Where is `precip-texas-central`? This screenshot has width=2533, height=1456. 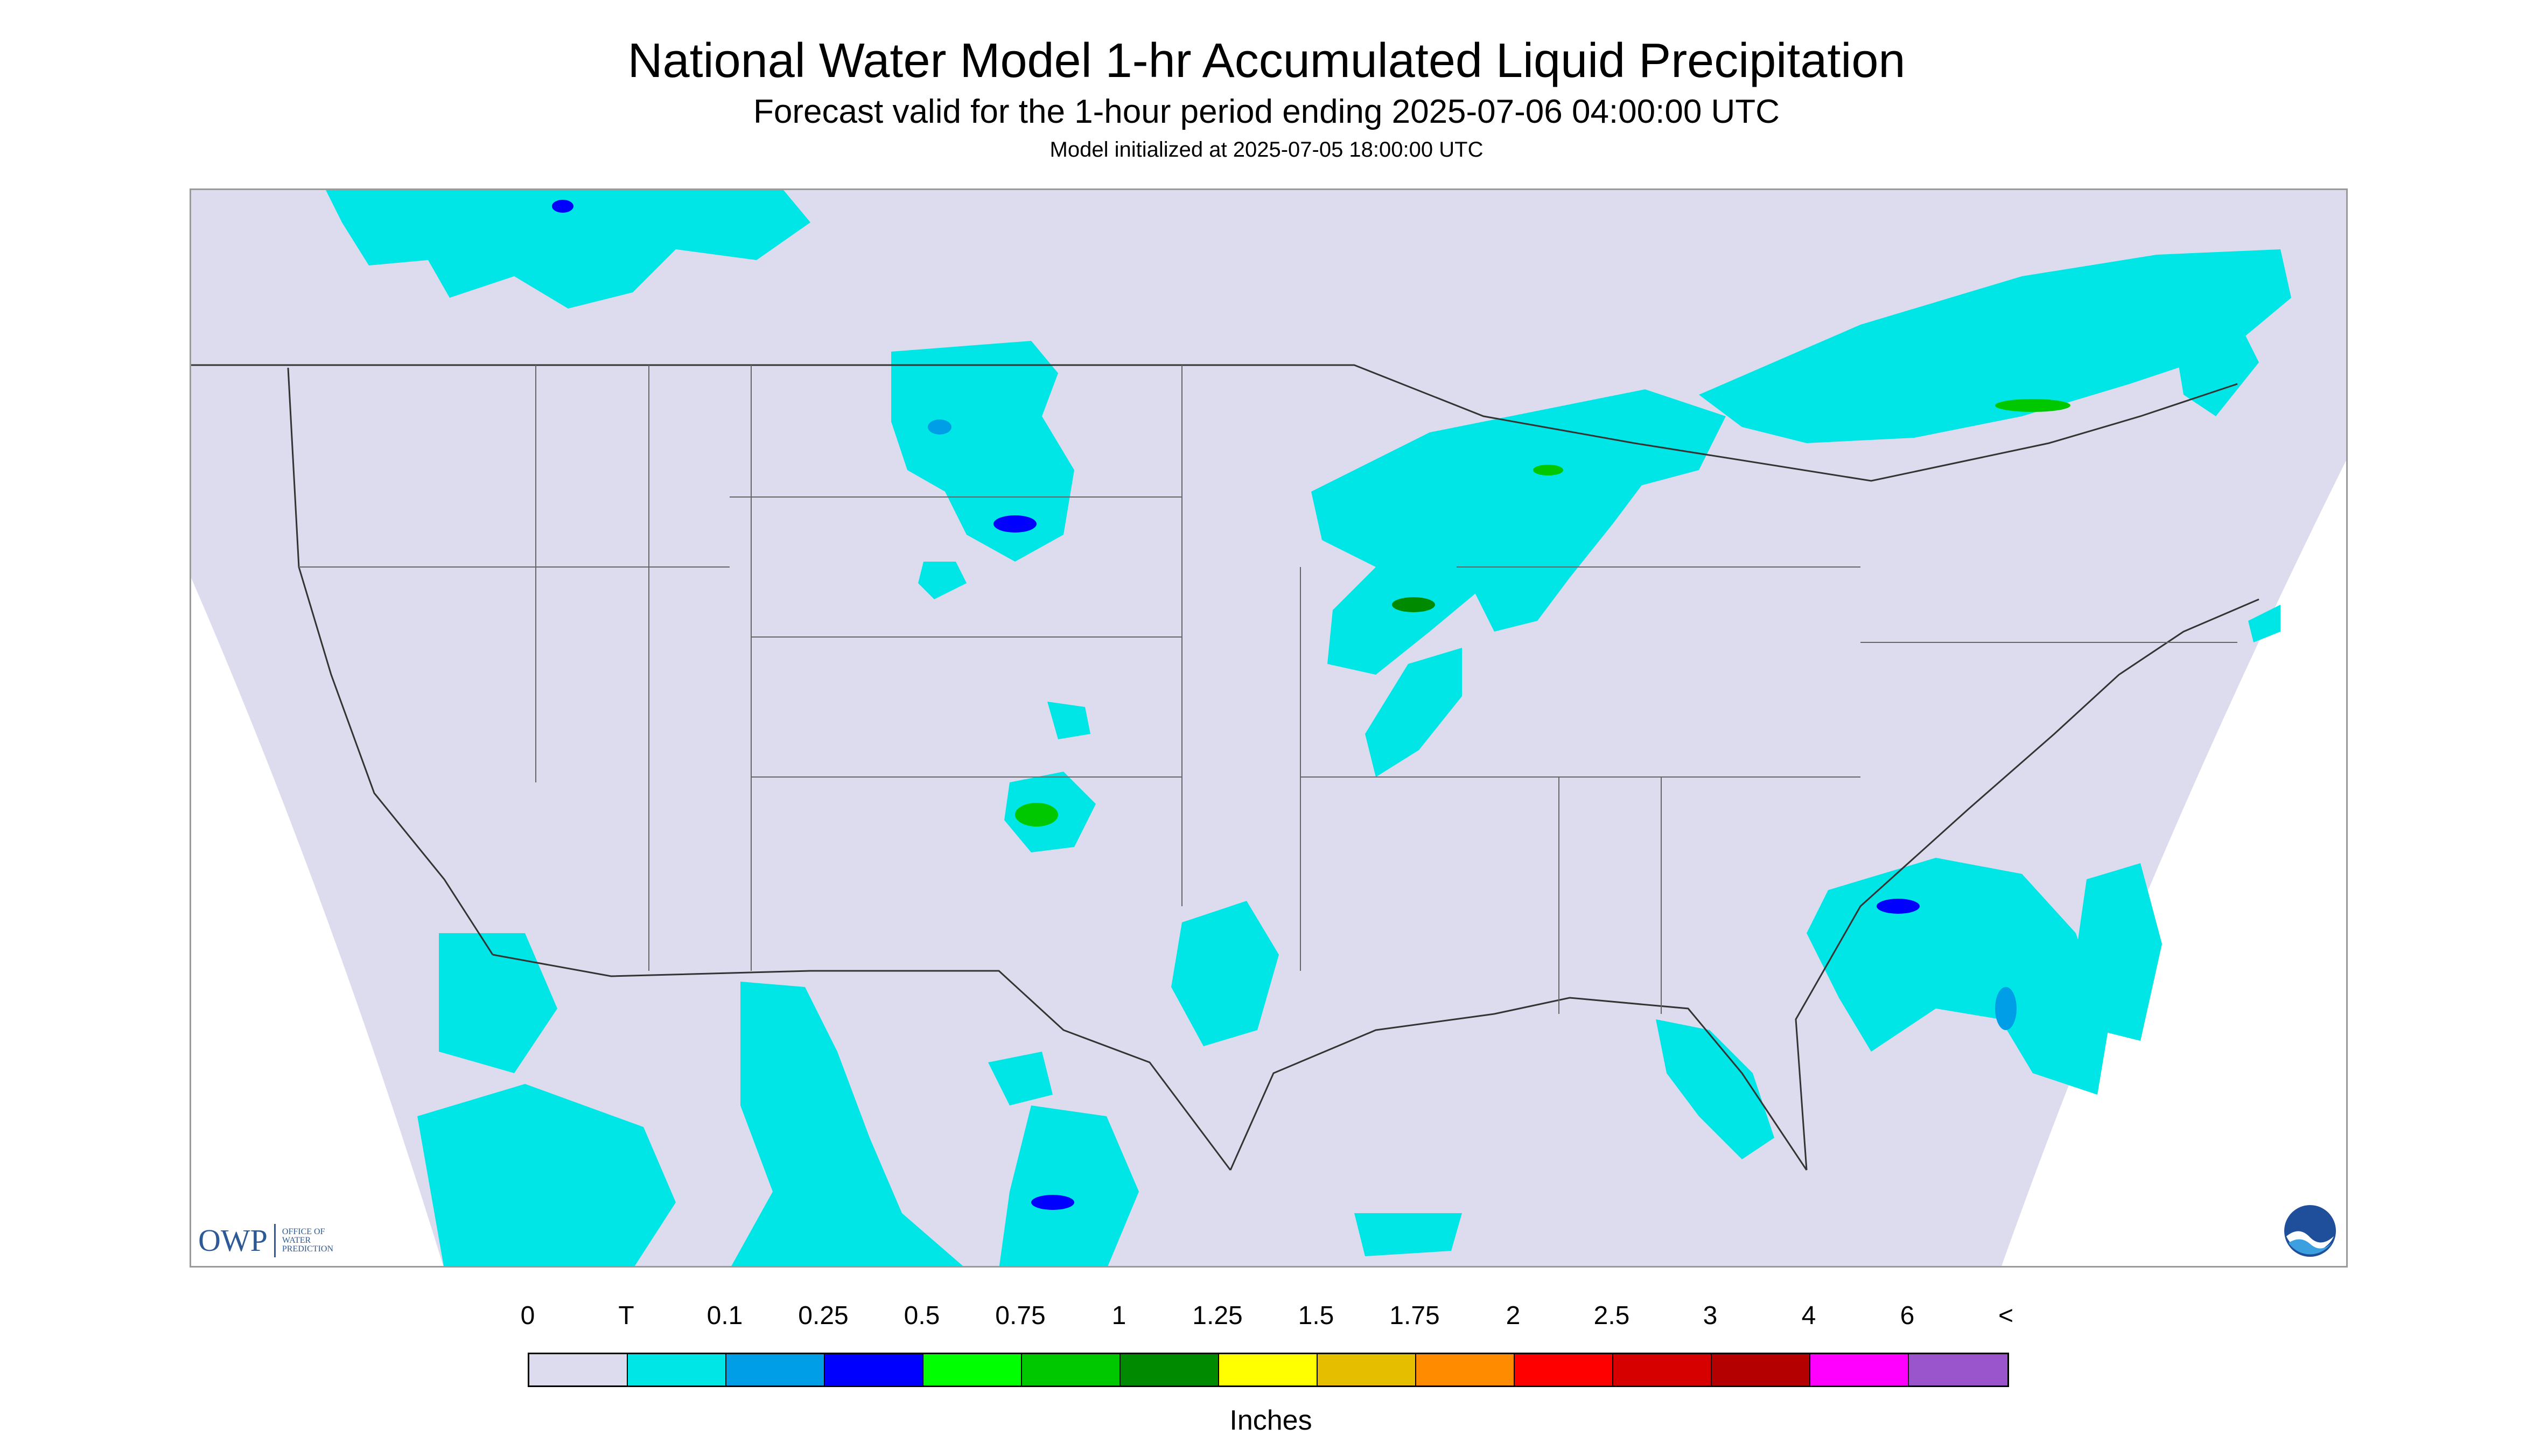 precip-texas-central is located at coordinates (1225, 973).